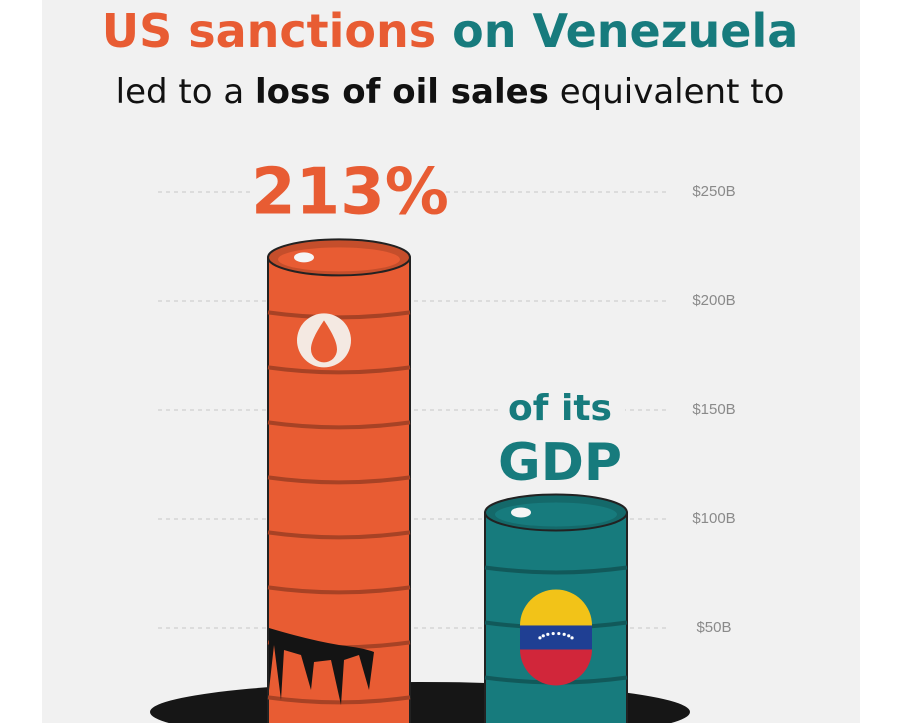 Image resolution: width=899 pixels, height=723 pixels. I want to click on y-tick-label: $250B, so click(713, 191).